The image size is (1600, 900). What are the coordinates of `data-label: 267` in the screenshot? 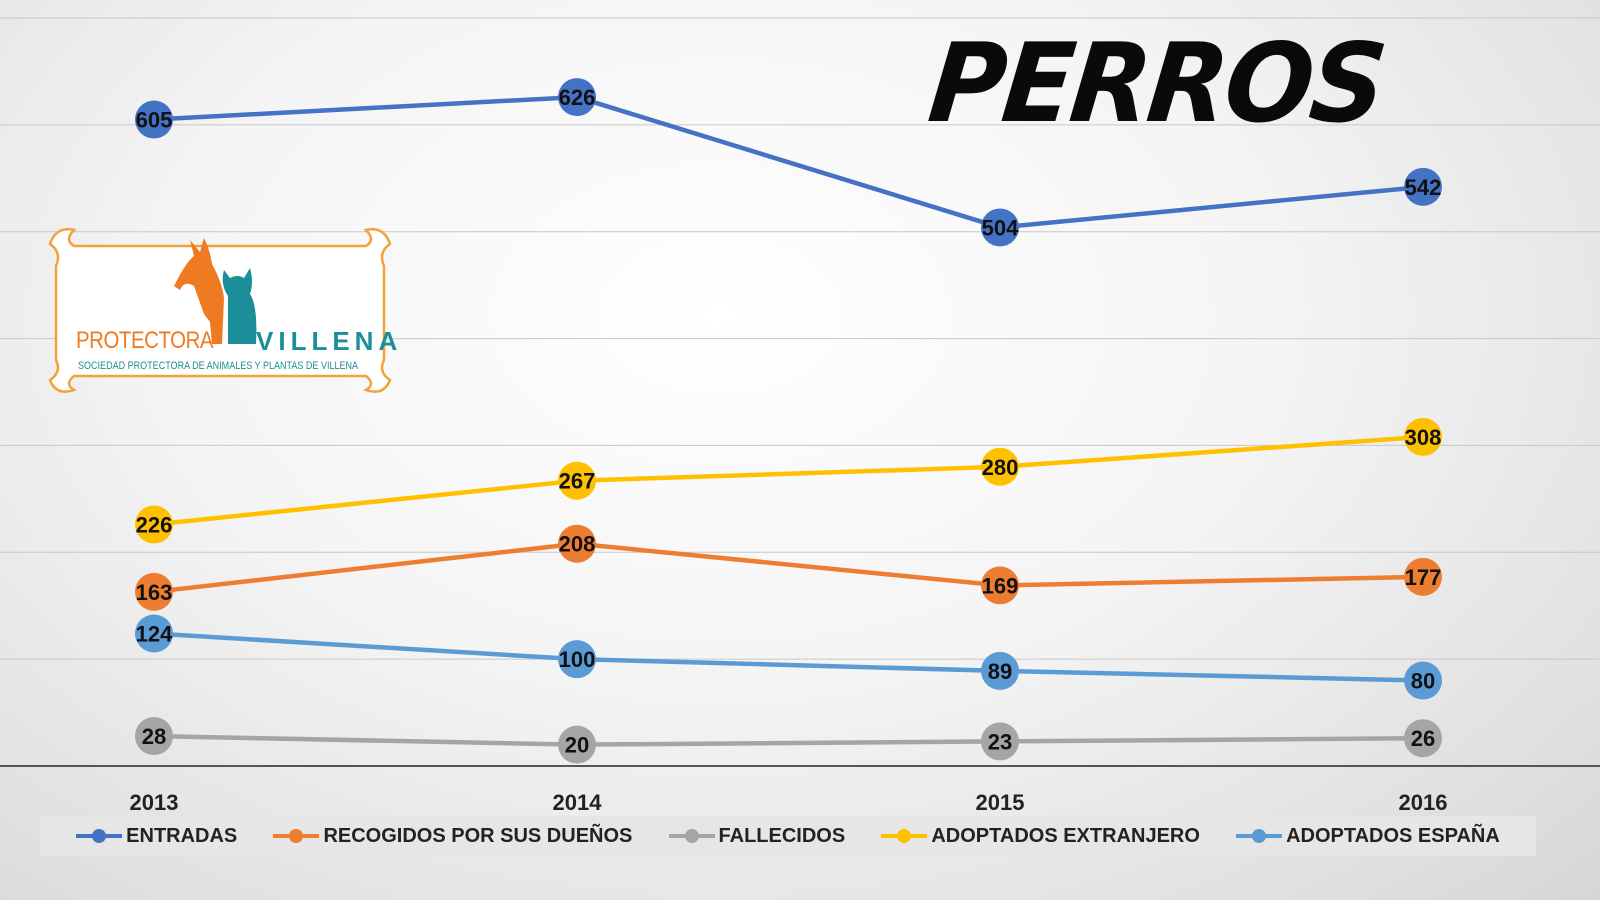 It's located at (577, 481).